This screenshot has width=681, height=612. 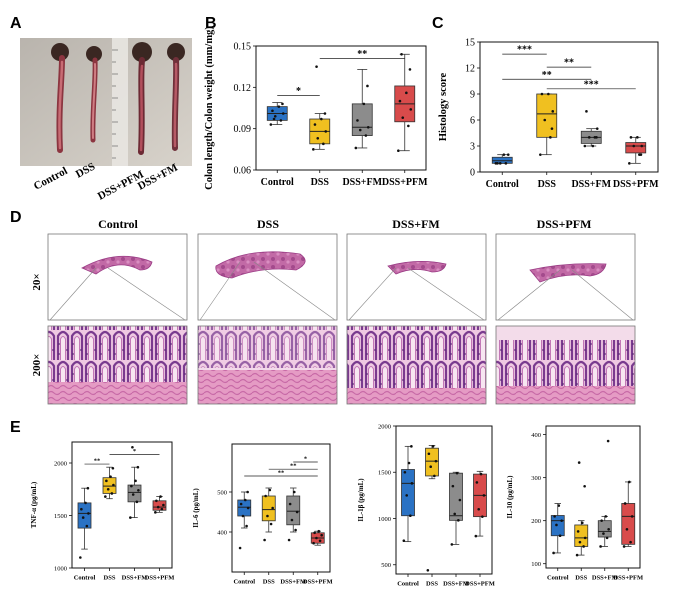 What do you see at coordinates (591, 84) in the screenshot?
I see `significance-label: ***` at bounding box center [591, 84].